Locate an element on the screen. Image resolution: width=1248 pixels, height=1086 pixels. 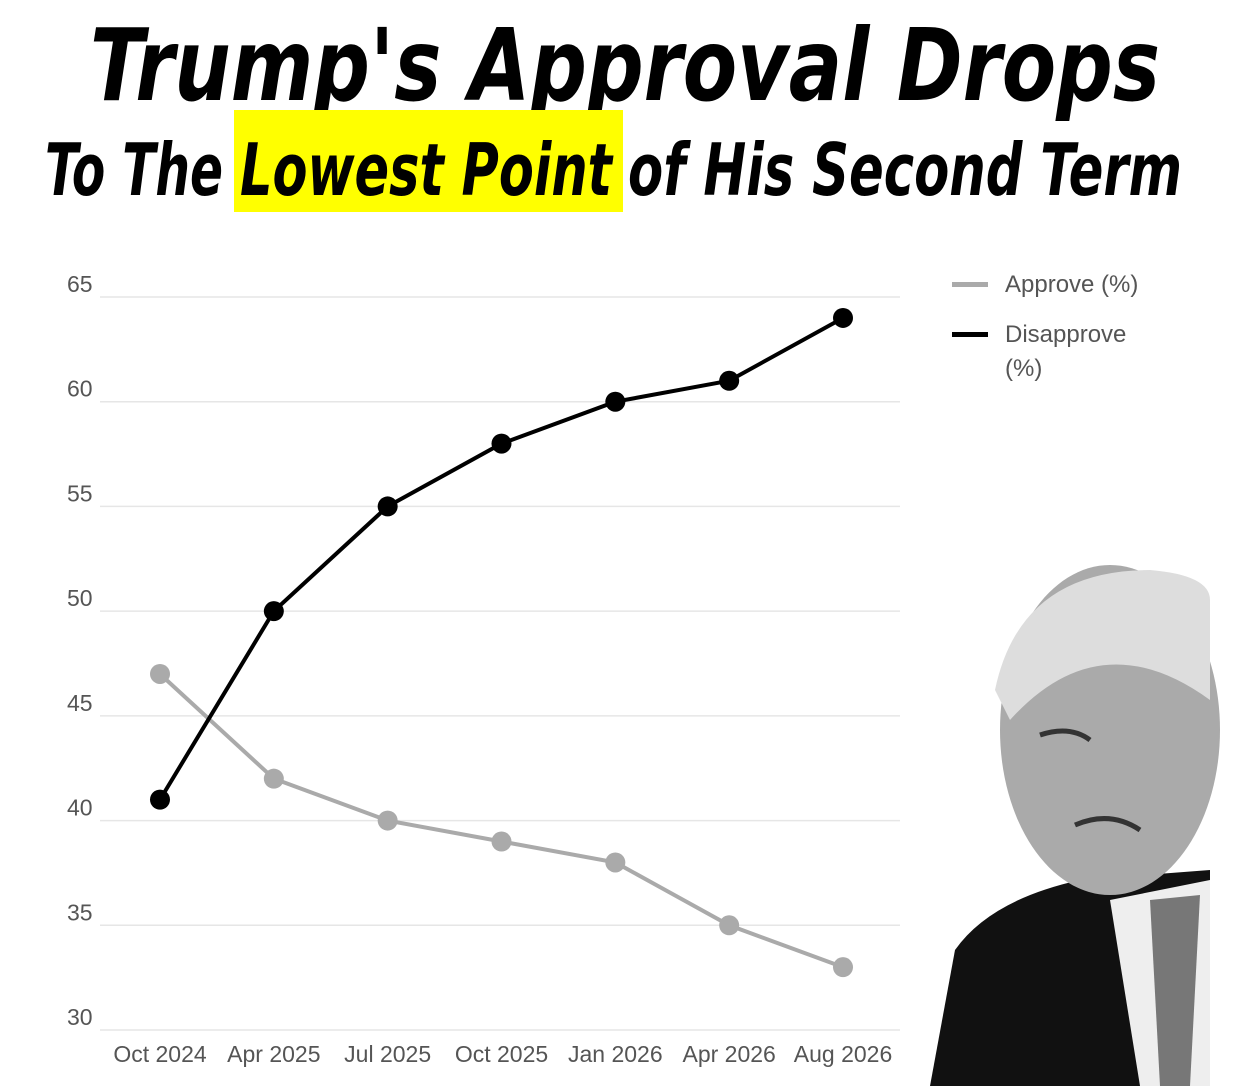
y-tick-label: 45 is located at coordinates (80, 703).